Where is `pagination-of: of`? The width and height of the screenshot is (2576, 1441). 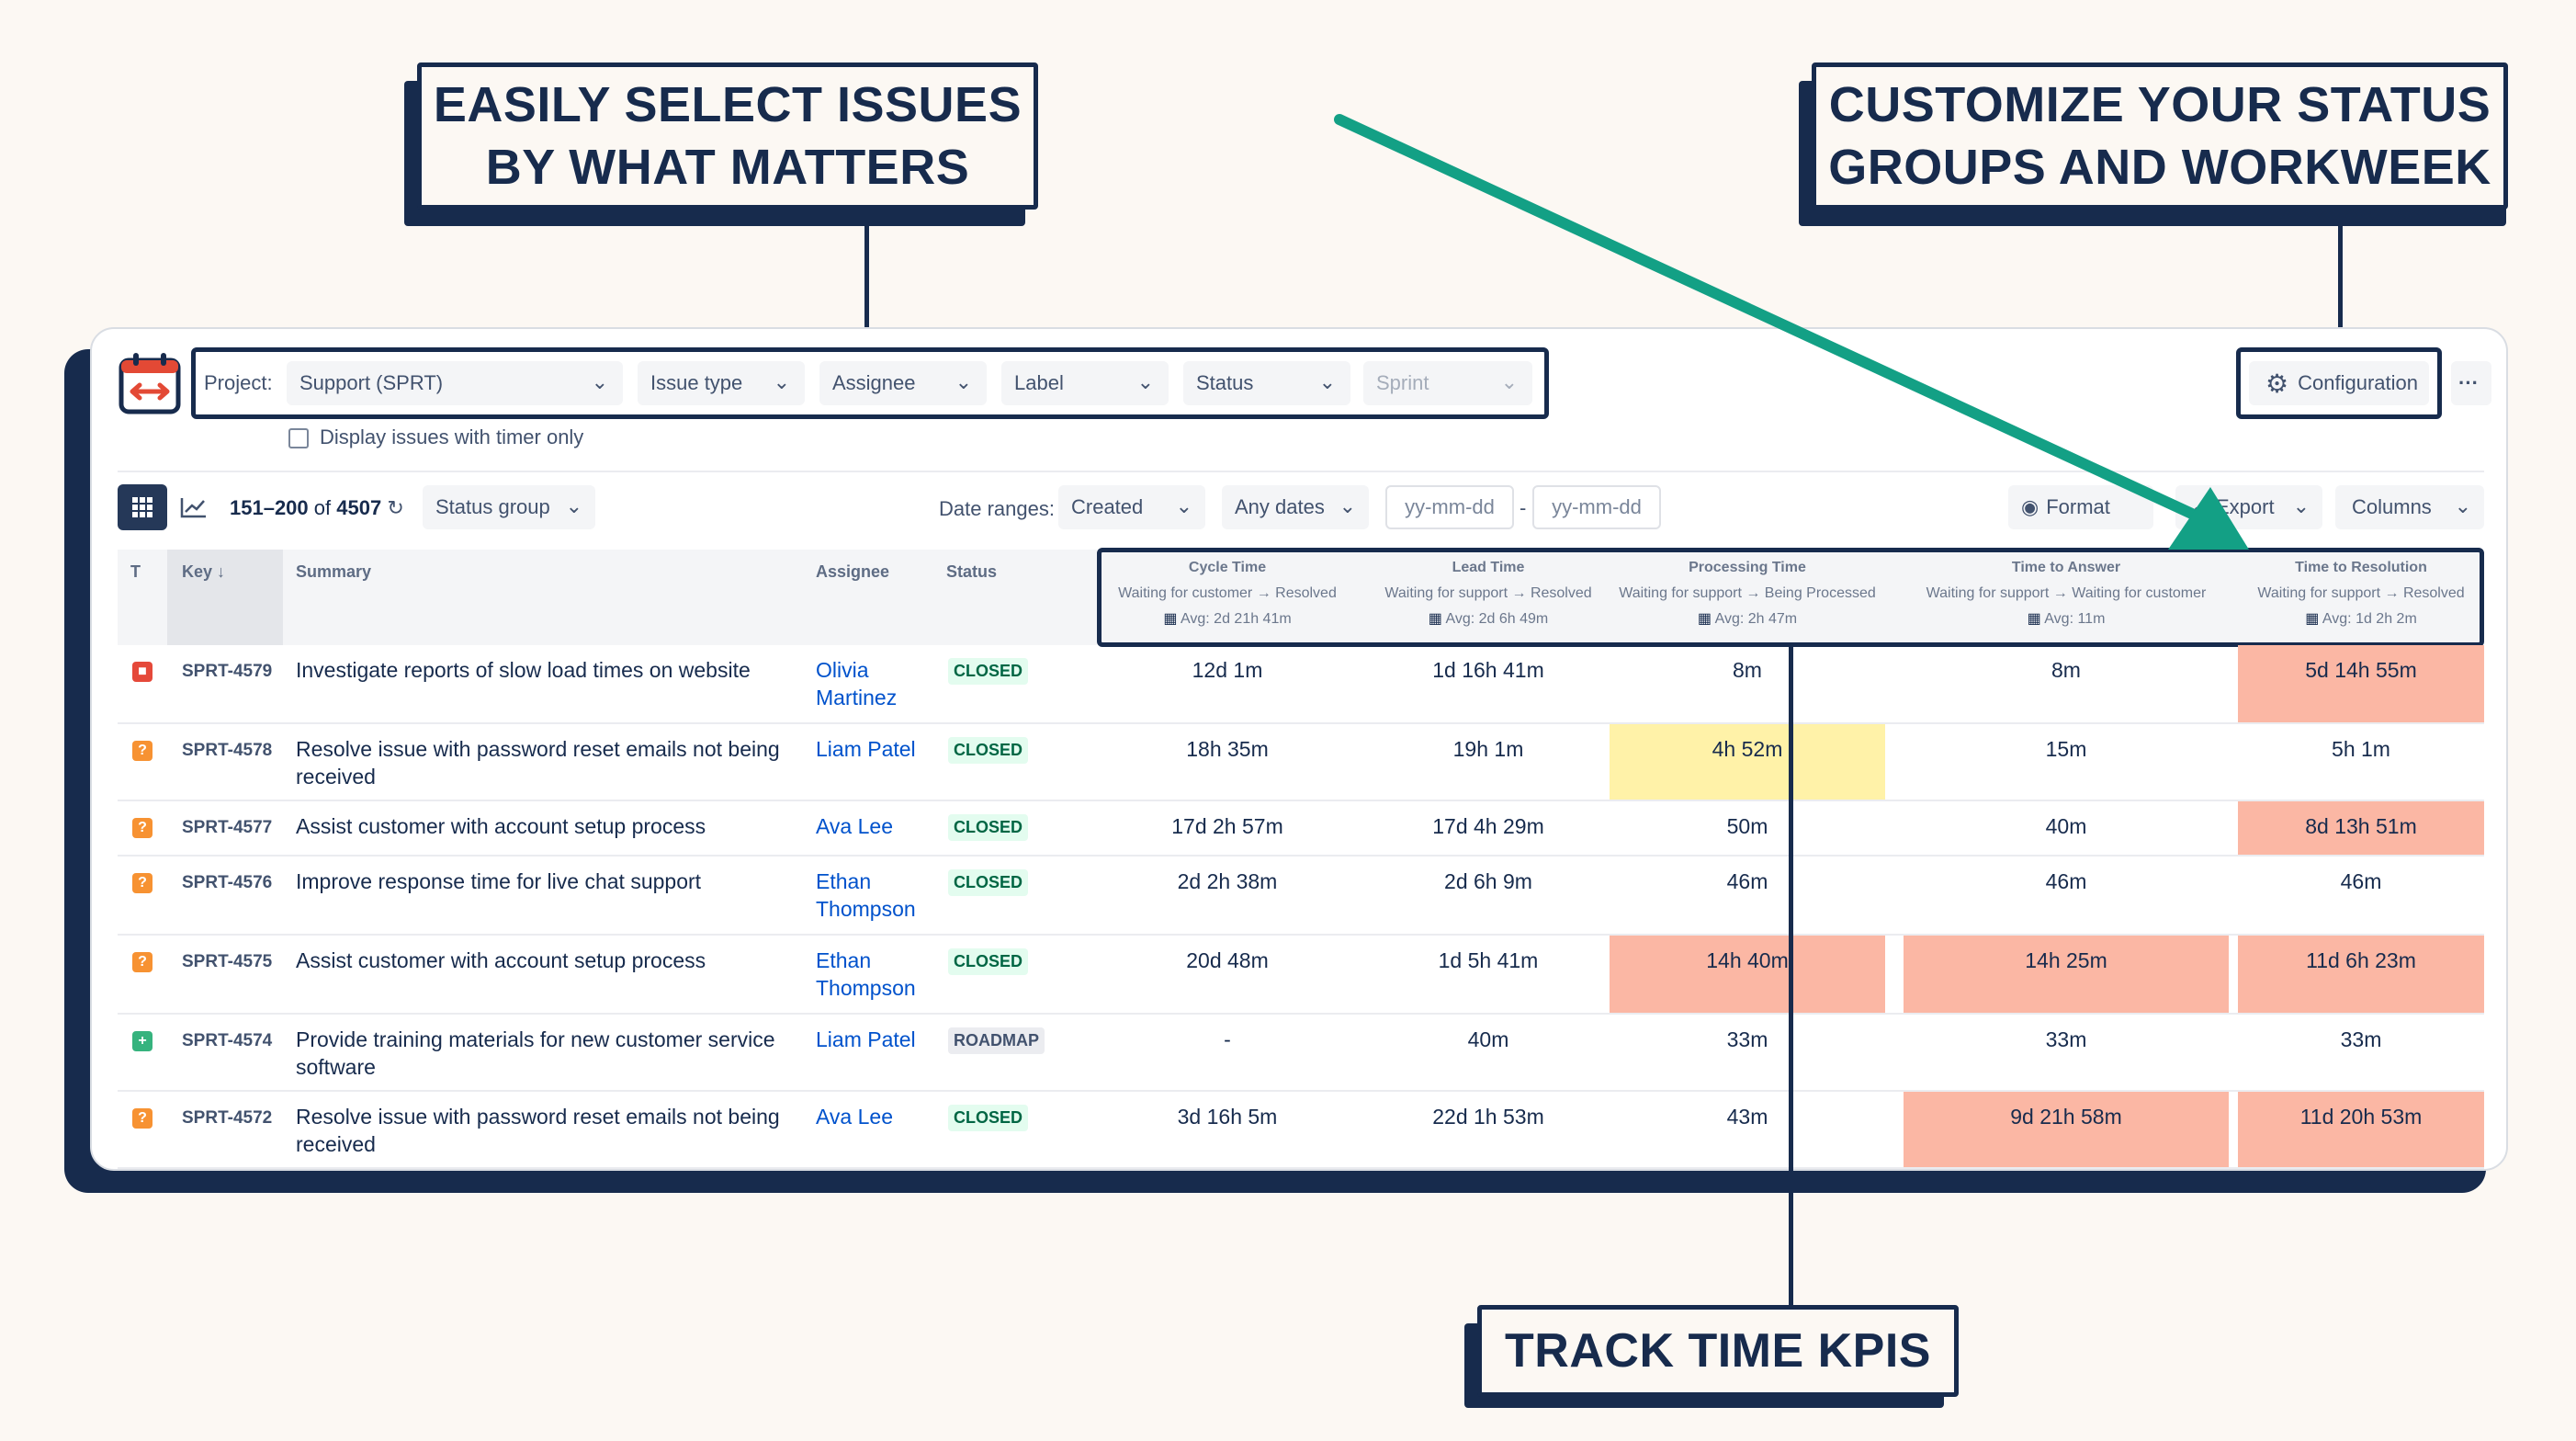
pagination-of: of is located at coordinates (322, 508).